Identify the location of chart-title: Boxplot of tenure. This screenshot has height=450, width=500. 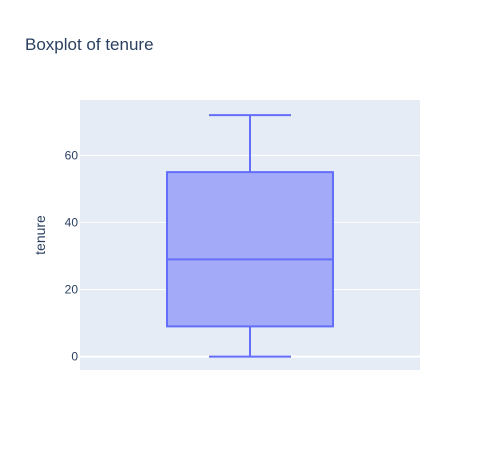
(89, 44).